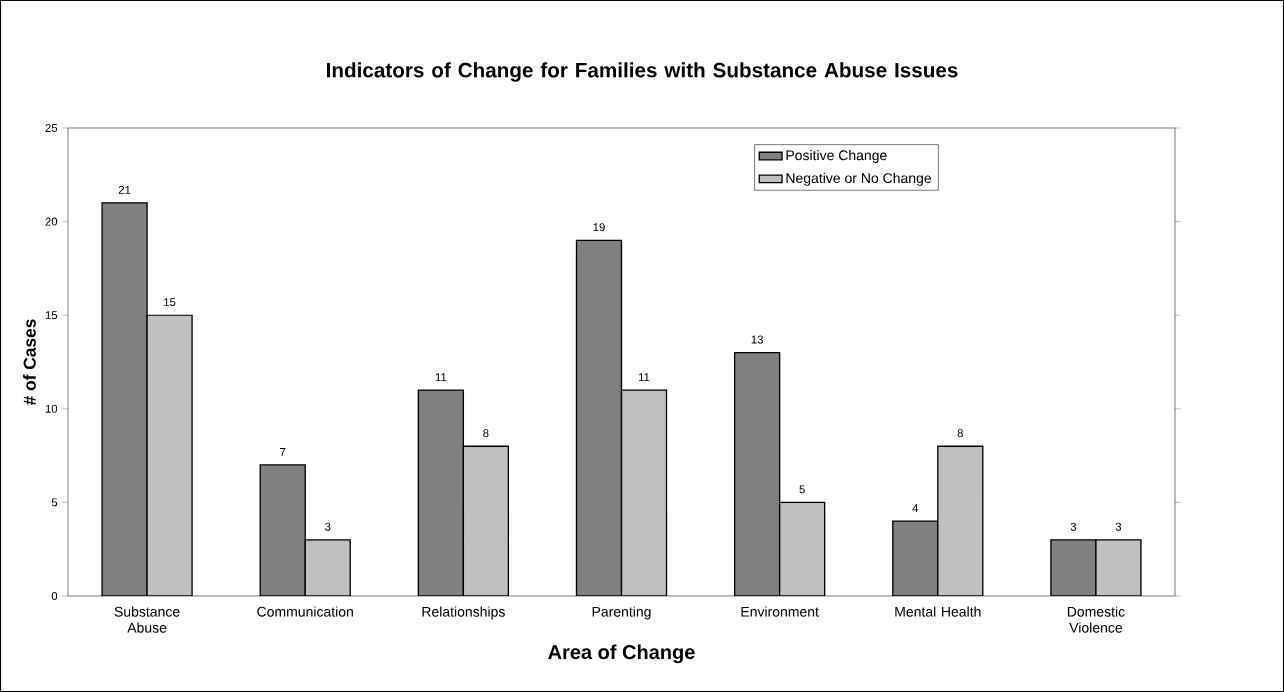  What do you see at coordinates (1096, 619) in the screenshot?
I see `x-tick-label: Domestic Violence` at bounding box center [1096, 619].